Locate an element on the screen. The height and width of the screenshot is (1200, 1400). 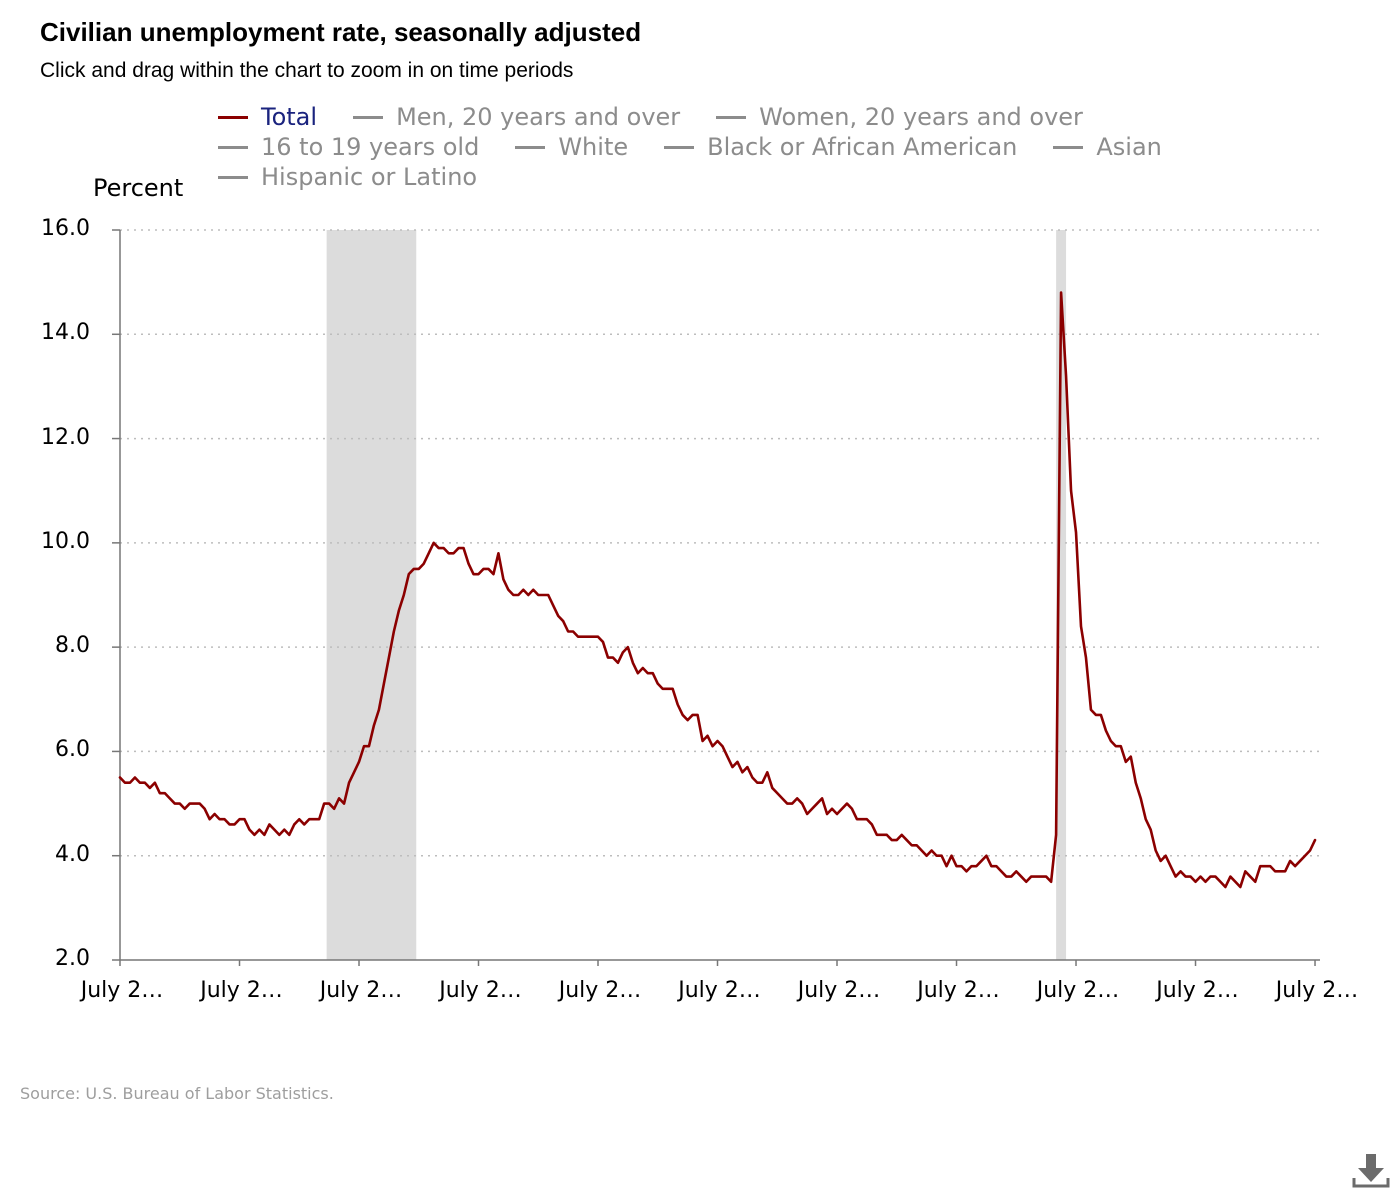
legend-item: Women, 20 years and over is located at coordinates (899, 117).